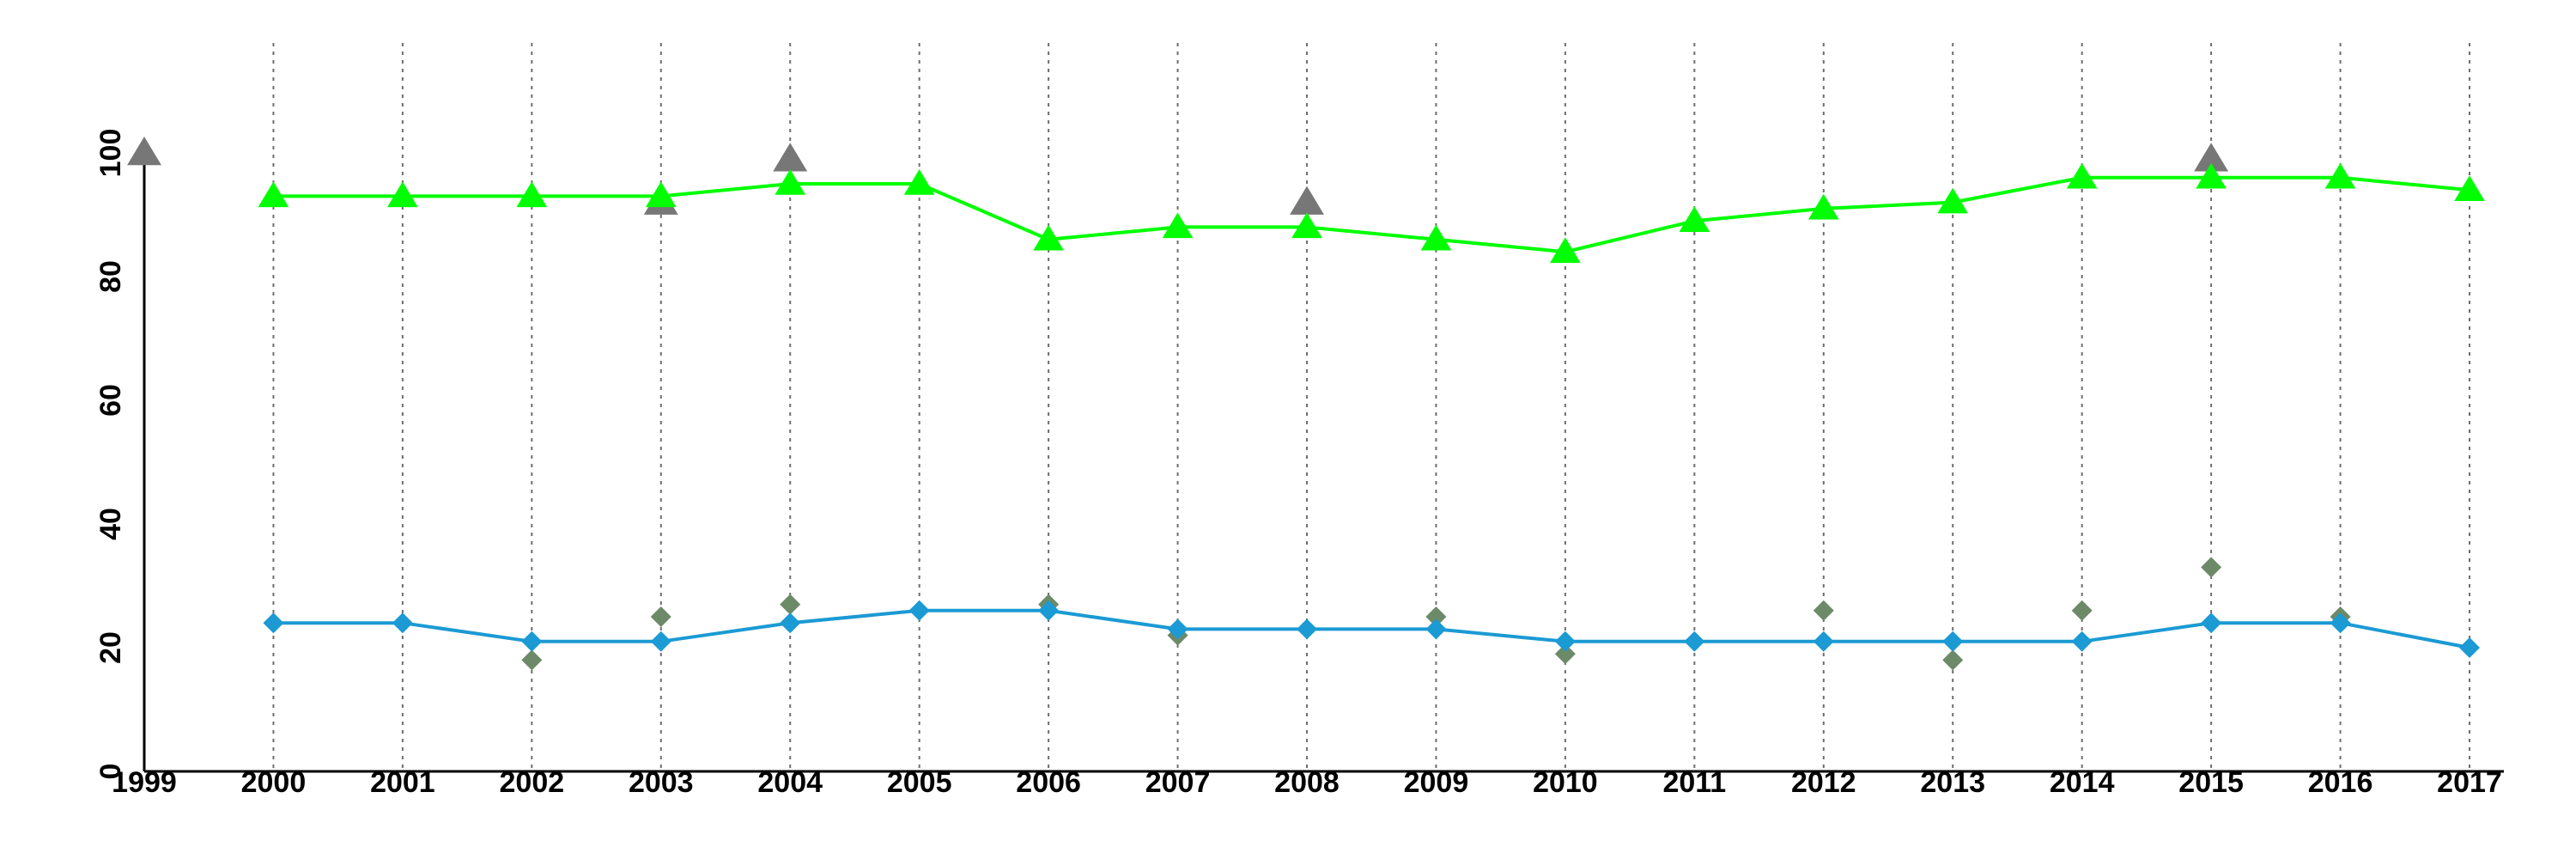  Describe the element at coordinates (111, 276) in the screenshot. I see `y-tick-label: 80` at that location.